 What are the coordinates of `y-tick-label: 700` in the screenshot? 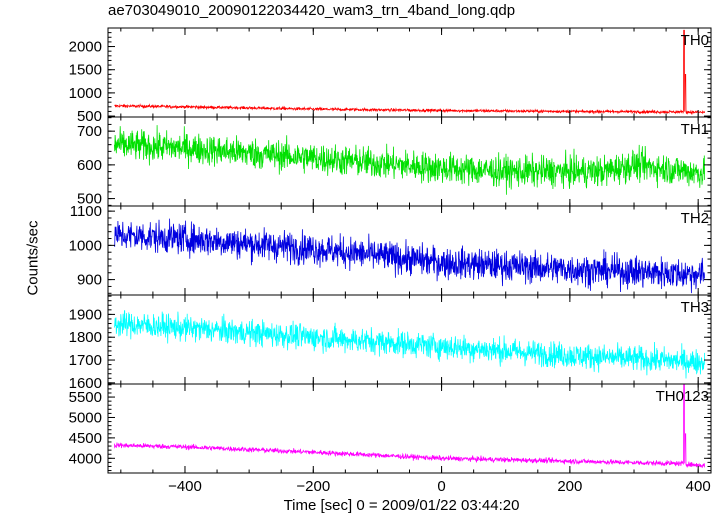 It's located at (89, 131).